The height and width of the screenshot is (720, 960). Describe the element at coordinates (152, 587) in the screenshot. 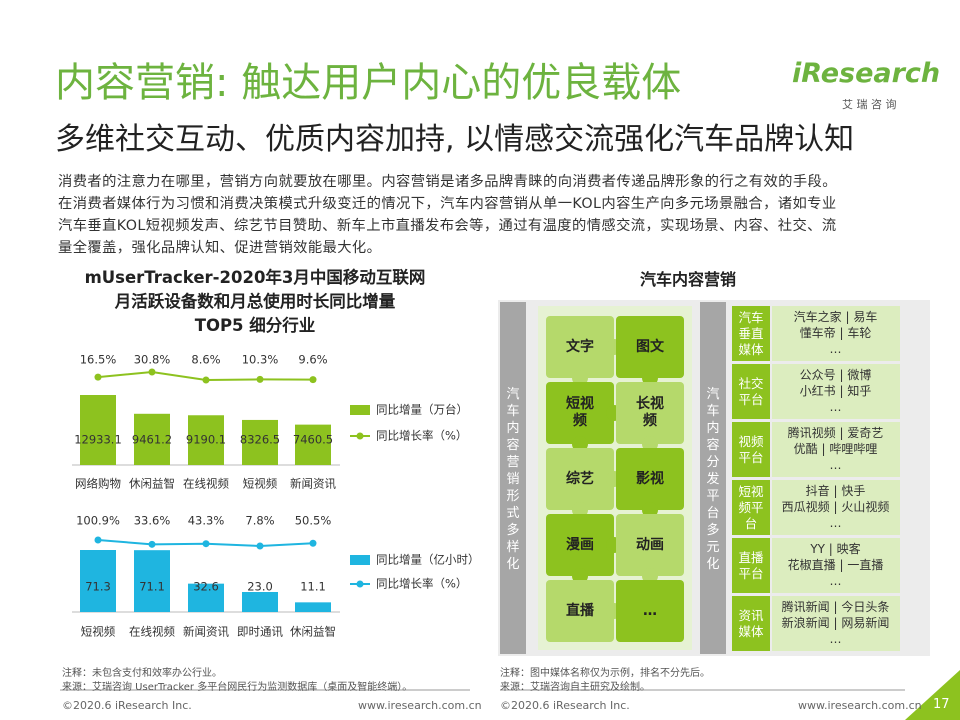

I see `bar-label: 71.1` at that location.